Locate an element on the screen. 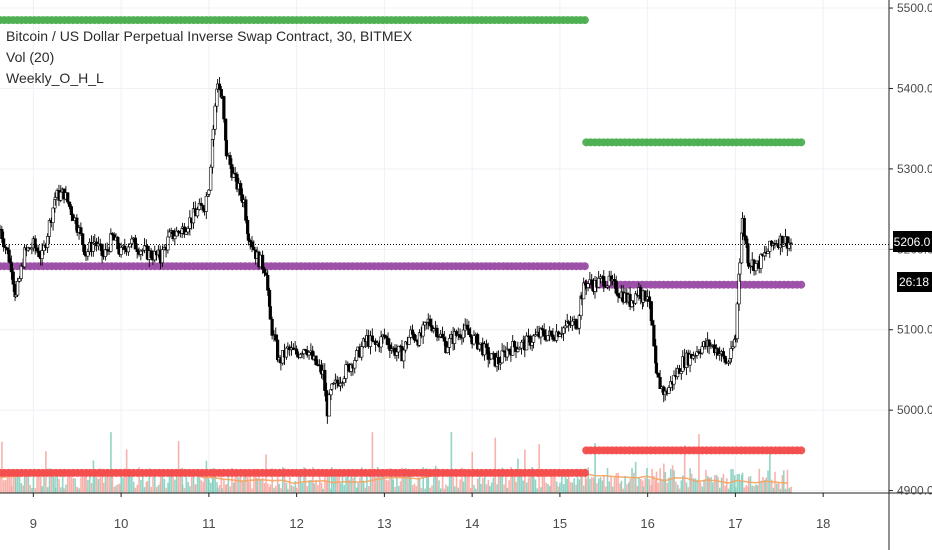 Image resolution: width=932 pixels, height=550 pixels. volume-bars is located at coordinates (396, 462).